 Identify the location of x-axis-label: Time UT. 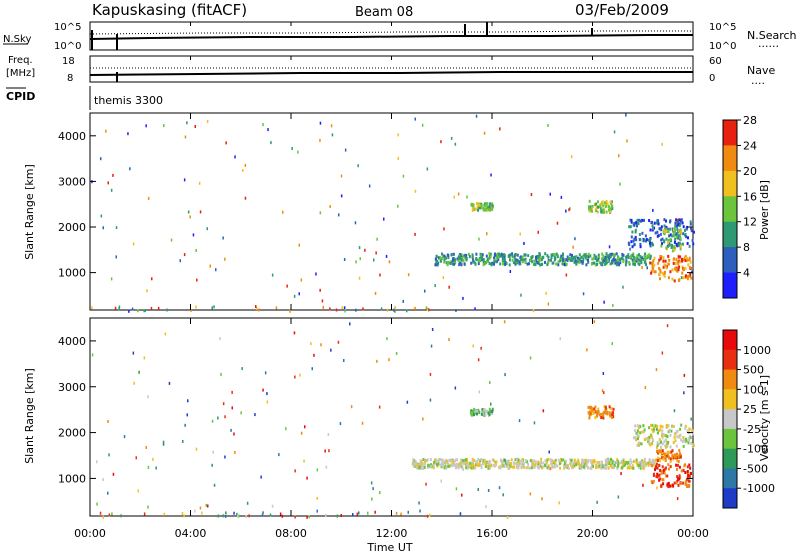
(389, 547).